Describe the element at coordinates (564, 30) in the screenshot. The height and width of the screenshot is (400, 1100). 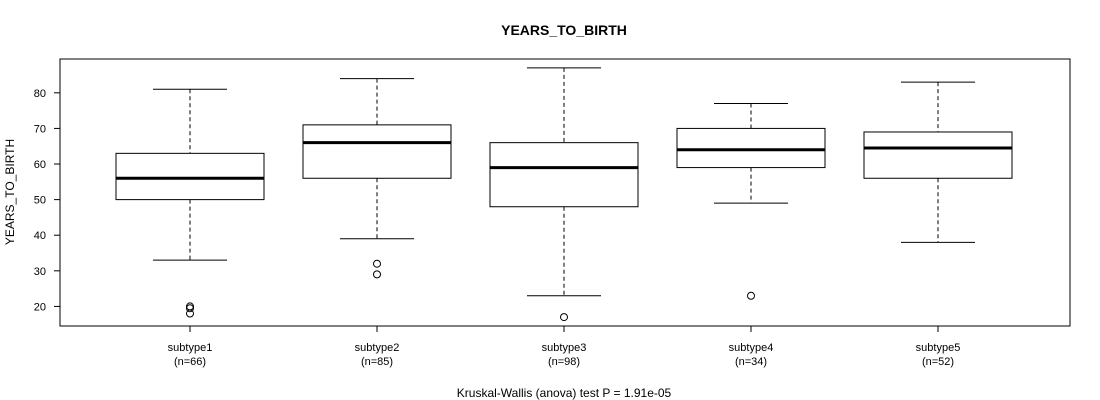
I see `chart-title: YEARS_TO_BIRTH` at that location.